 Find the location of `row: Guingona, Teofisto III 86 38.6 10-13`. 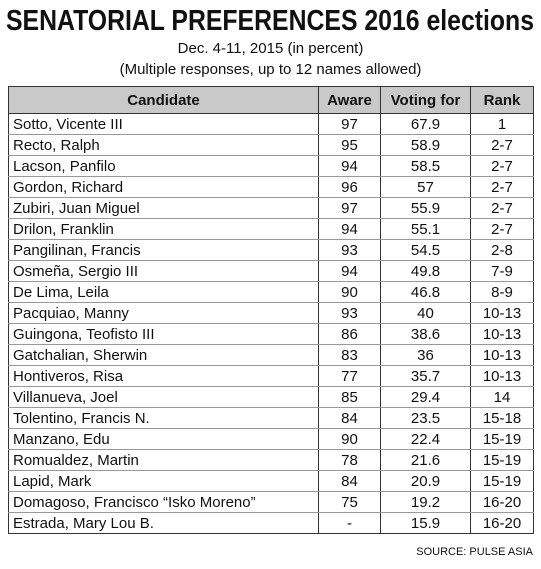

row: Guingona, Teofisto III 86 38.6 10-13 is located at coordinates (271, 334).